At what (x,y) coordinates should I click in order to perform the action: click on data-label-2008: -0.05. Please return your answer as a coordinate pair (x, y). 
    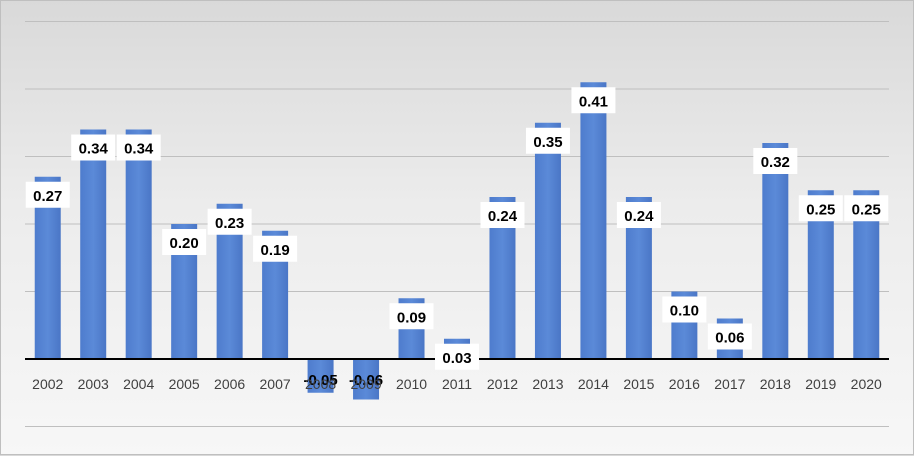
    Looking at the image, I should click on (320, 380).